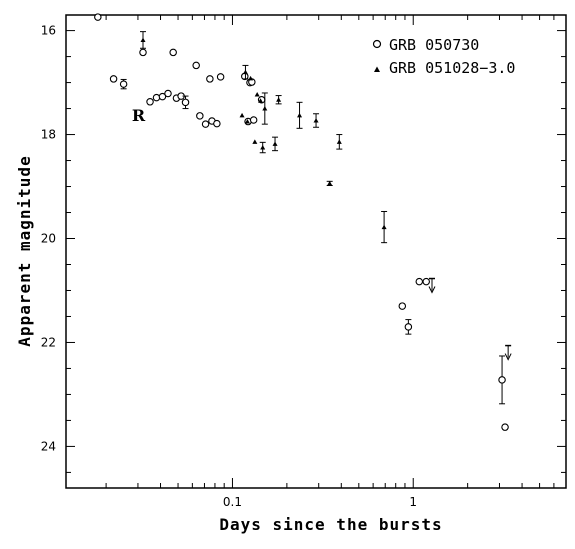  I want to click on legend-label-grb-050730: GRB 050730, so click(434, 45).